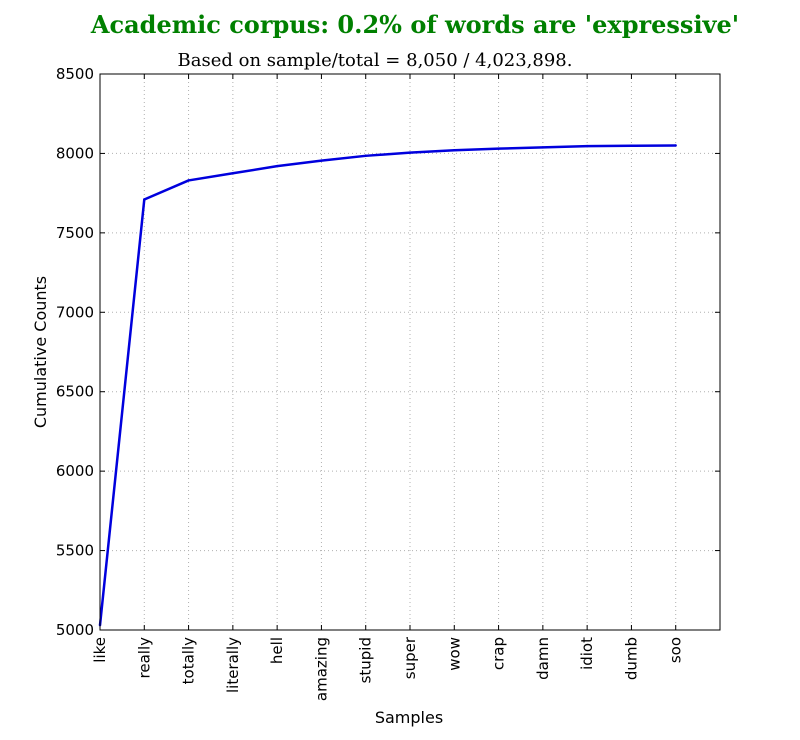 This screenshot has width=800, height=740. What do you see at coordinates (75, 630) in the screenshot?
I see `y-tick-label: 5000` at bounding box center [75, 630].